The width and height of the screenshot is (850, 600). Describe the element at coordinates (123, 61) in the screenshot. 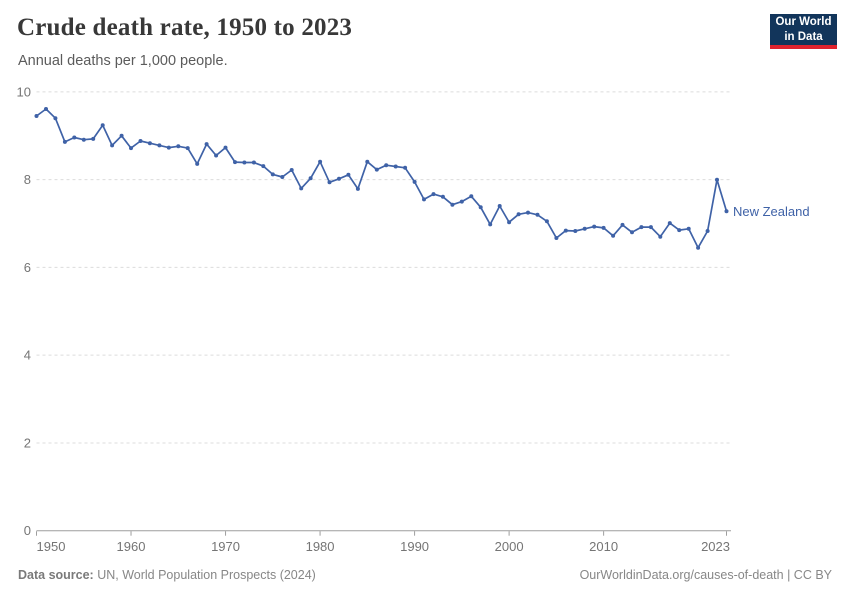

I see `chart-subtitle: Annual deaths per 1,000 people.` at that location.